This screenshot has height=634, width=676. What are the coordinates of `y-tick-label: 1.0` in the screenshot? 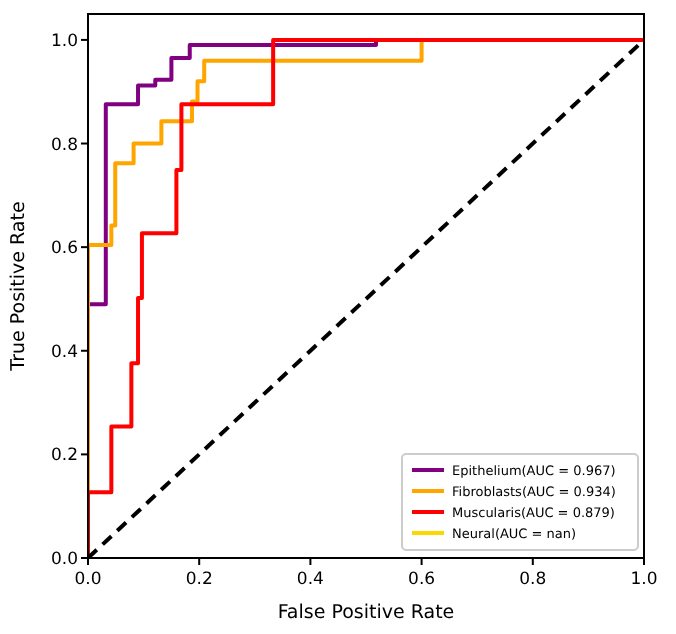 It's located at (64, 41).